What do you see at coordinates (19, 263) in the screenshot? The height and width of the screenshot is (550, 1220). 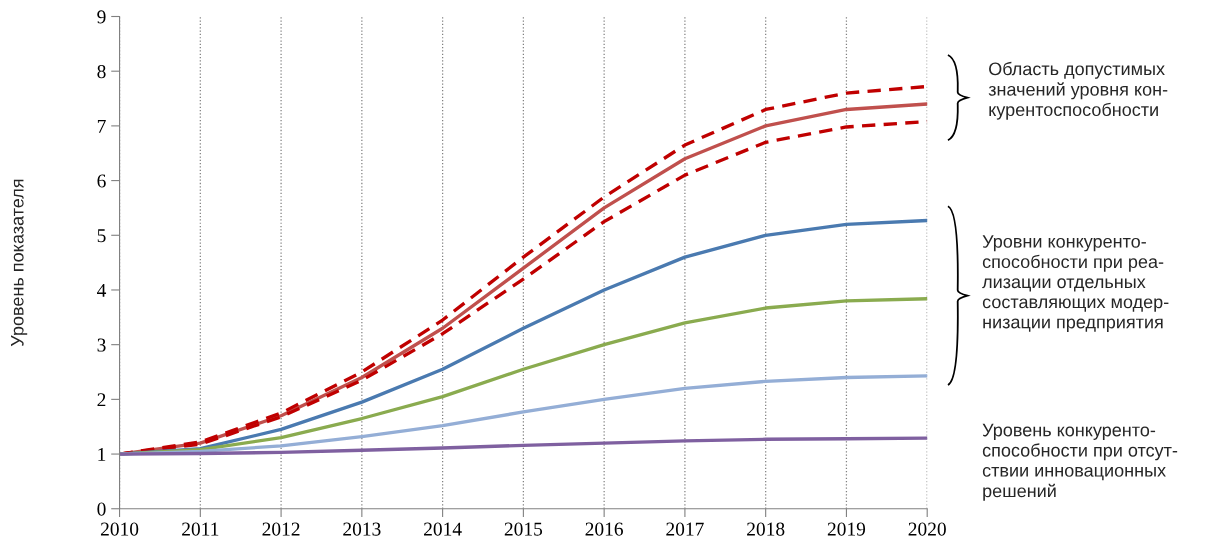 I see `y-axis-title: Уровень показателя` at bounding box center [19, 263].